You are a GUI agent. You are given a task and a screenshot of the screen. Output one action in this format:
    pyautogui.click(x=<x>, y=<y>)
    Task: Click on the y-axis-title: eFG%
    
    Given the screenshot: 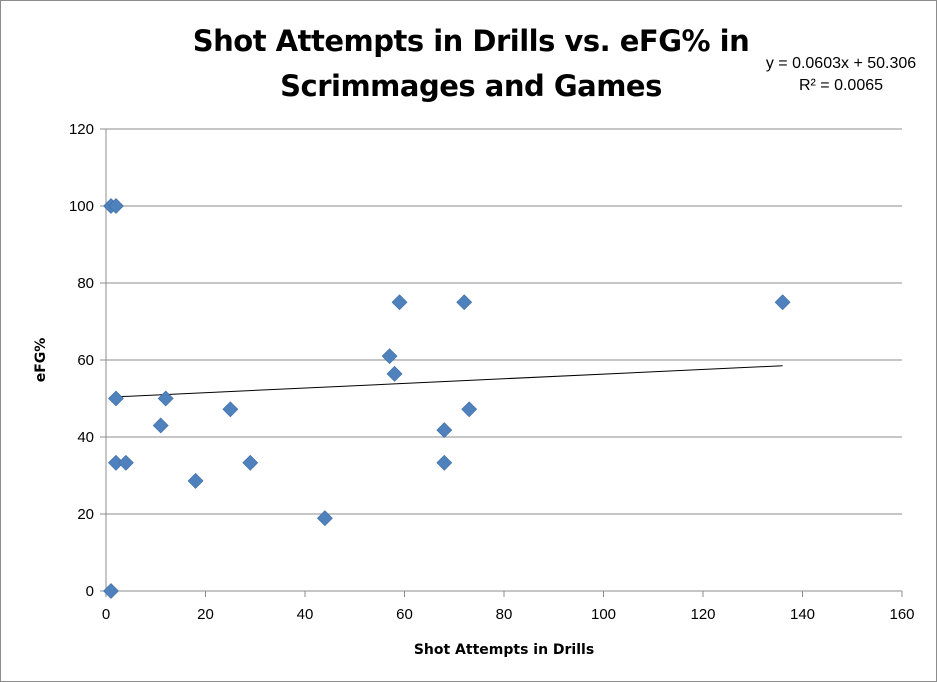 What is the action you would take?
    pyautogui.click(x=41, y=360)
    